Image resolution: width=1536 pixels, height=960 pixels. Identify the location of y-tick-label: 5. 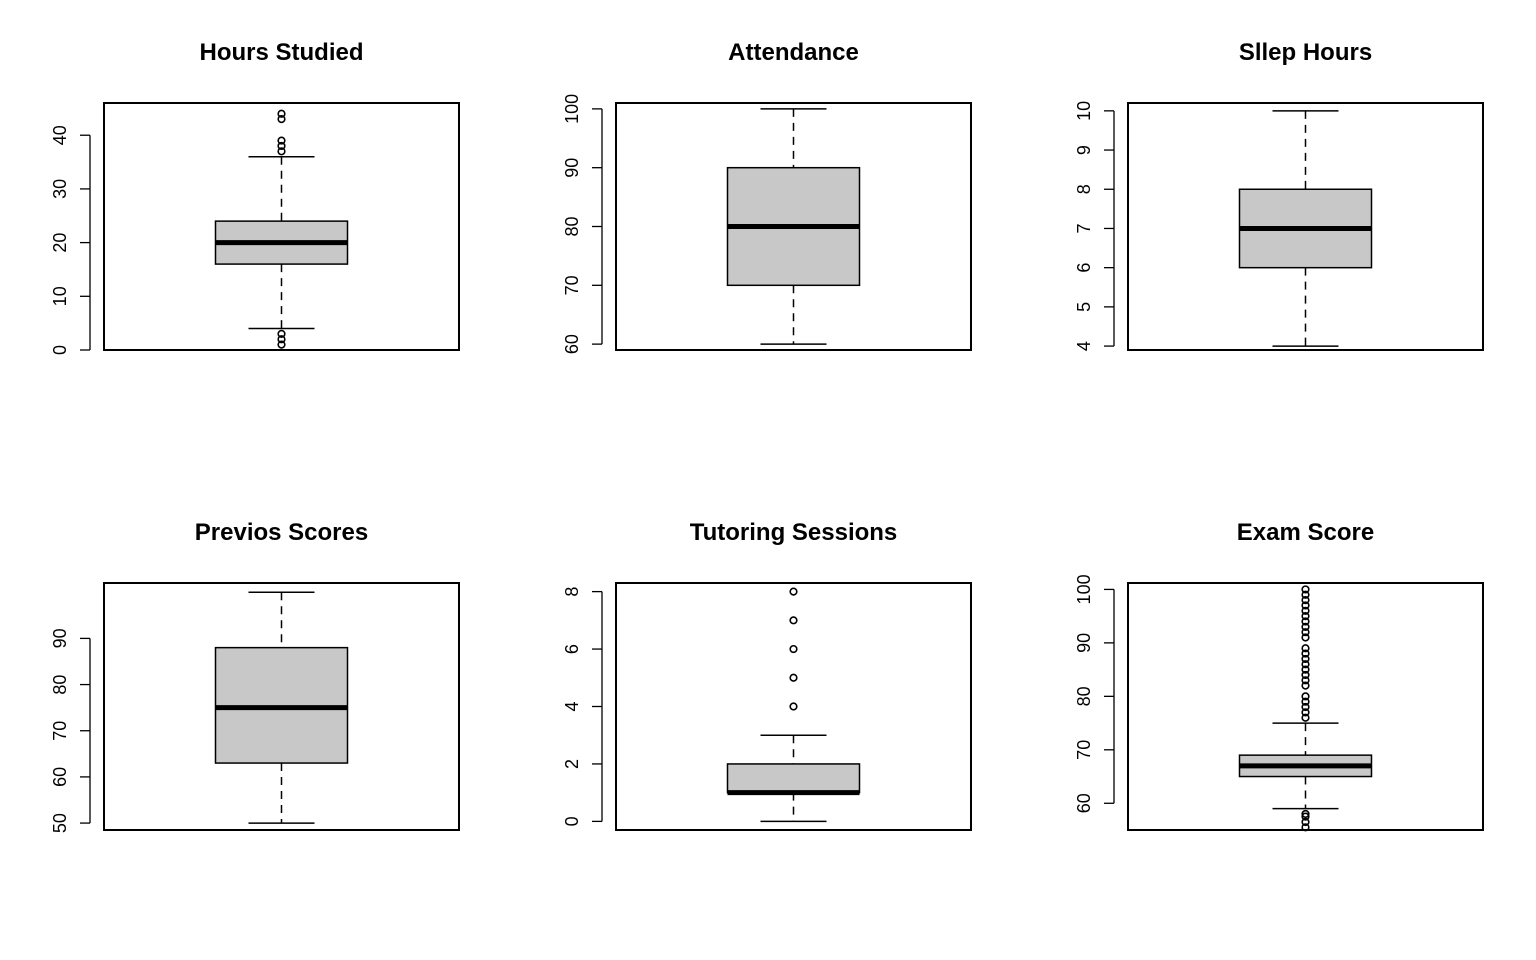
(1084, 307).